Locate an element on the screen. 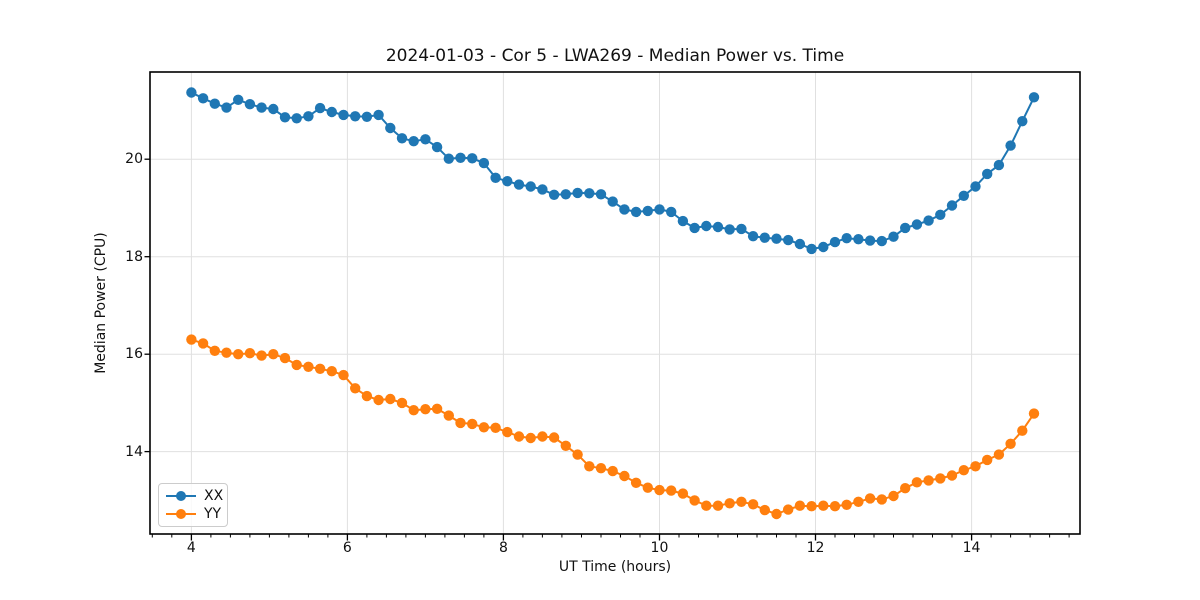  legend: XX YY is located at coordinates (193, 505).